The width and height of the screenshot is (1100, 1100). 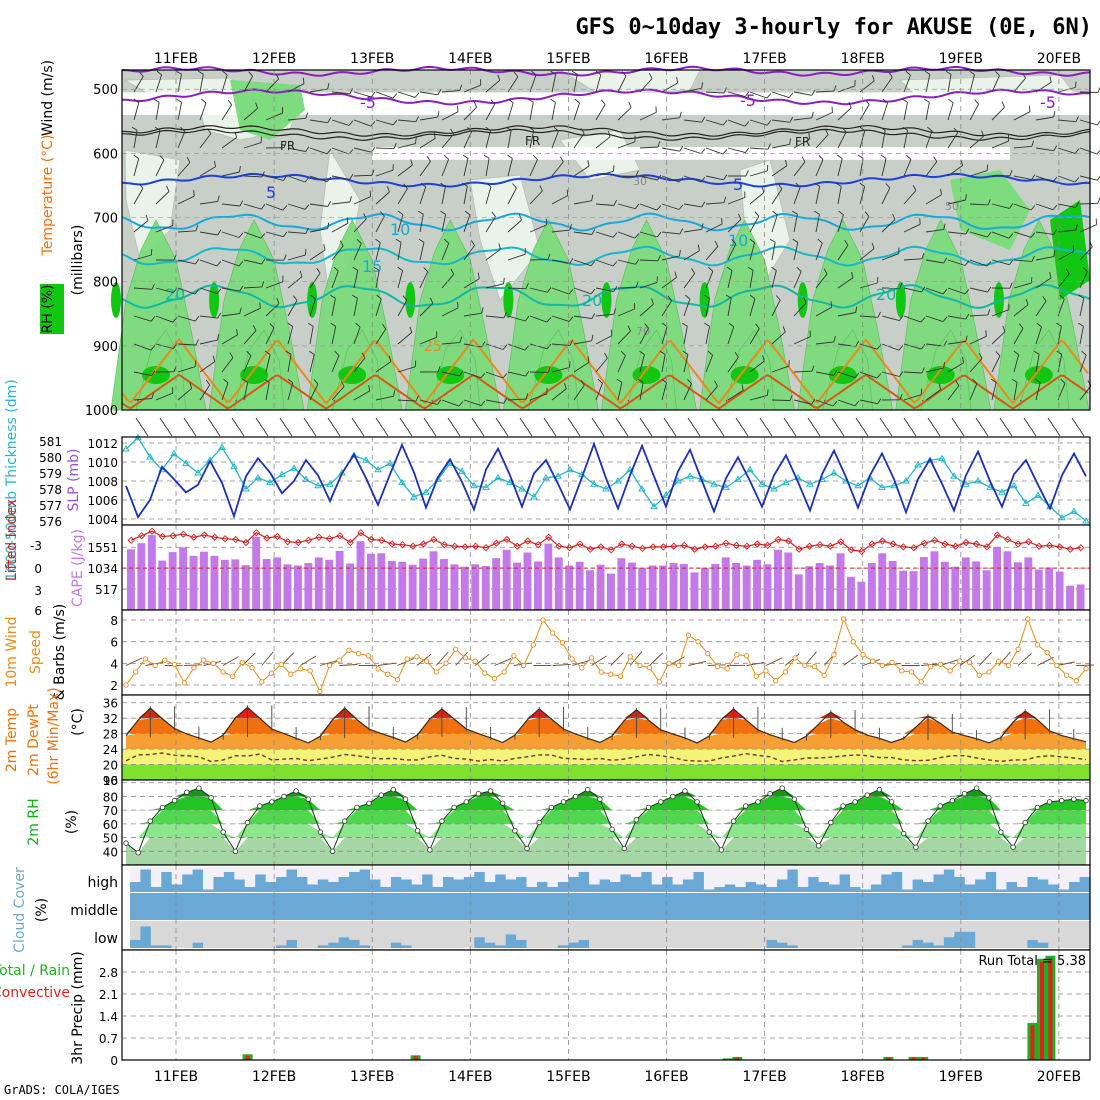 What do you see at coordinates (78, 1007) in the screenshot?
I see `axis-label-part: 3hr Precip (mm)` at bounding box center [78, 1007].